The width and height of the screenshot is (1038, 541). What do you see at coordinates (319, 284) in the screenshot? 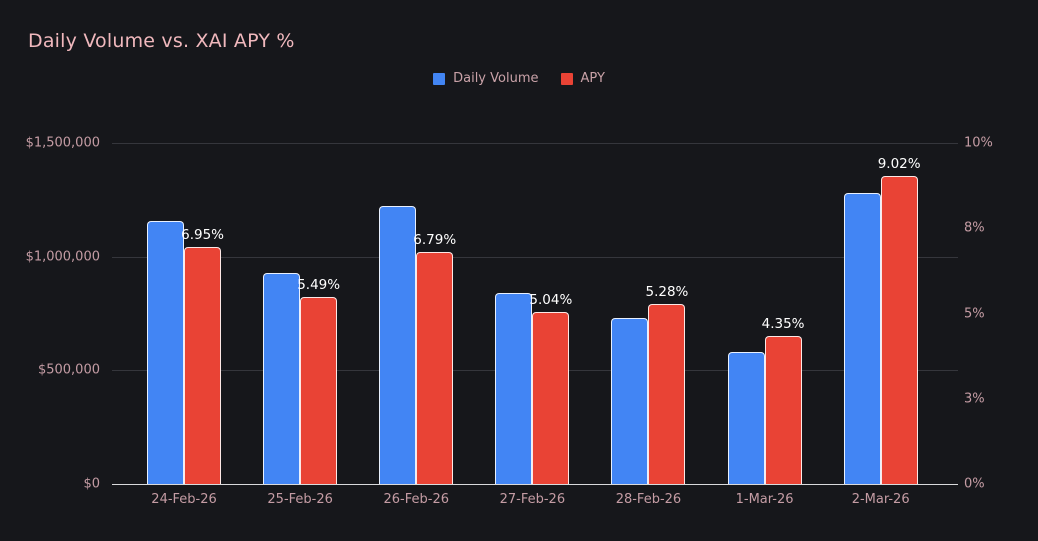
I see `apy-value-label: 5.49%` at bounding box center [319, 284].